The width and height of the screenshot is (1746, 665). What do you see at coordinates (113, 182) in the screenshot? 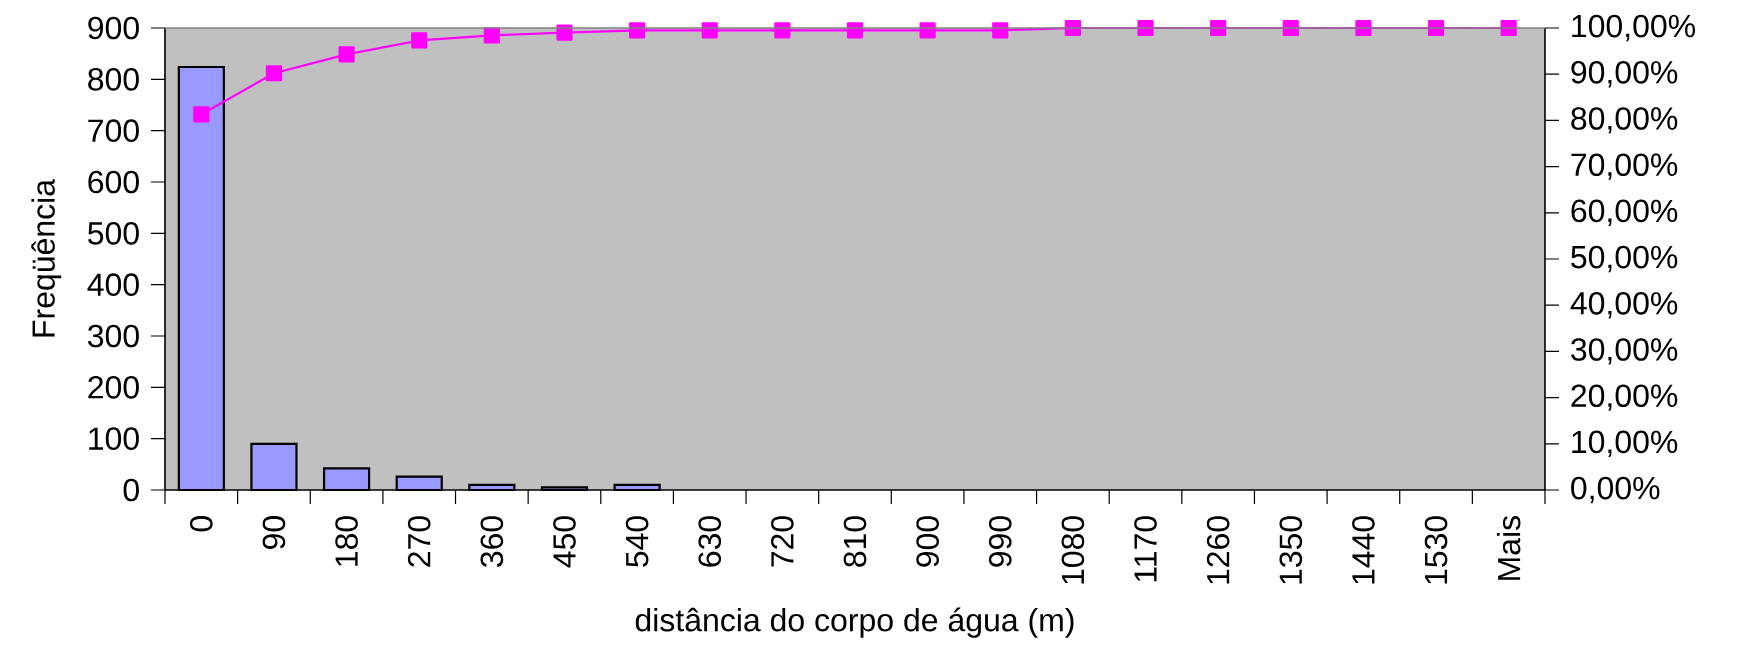
I see `y-tick-label: 600` at bounding box center [113, 182].